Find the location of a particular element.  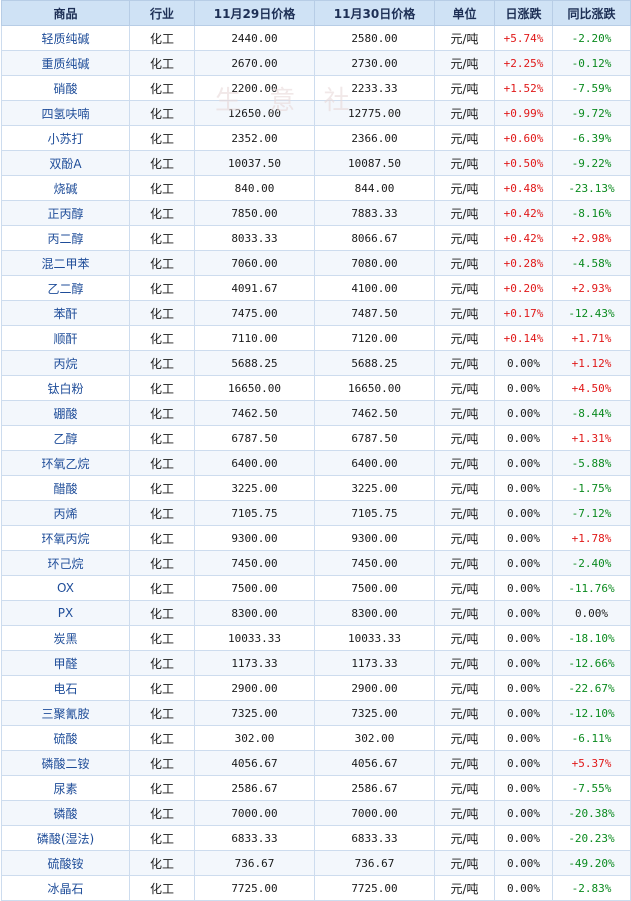

commodity-cell: 尿素 is located at coordinates (65, 788).